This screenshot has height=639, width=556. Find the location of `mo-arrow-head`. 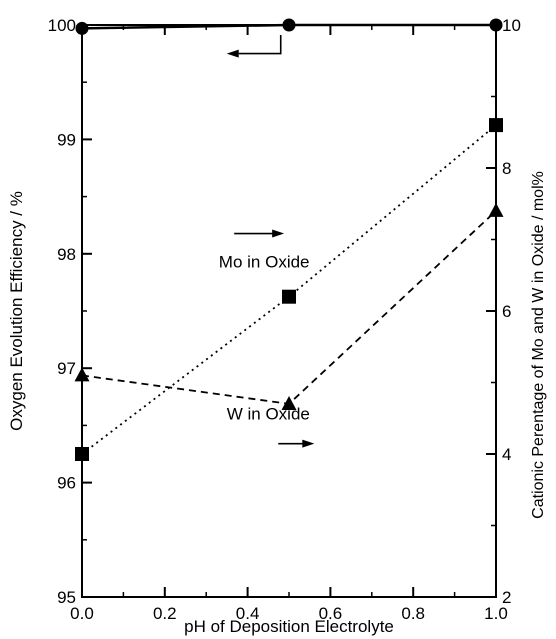

mo-arrow-head is located at coordinates (278, 233).